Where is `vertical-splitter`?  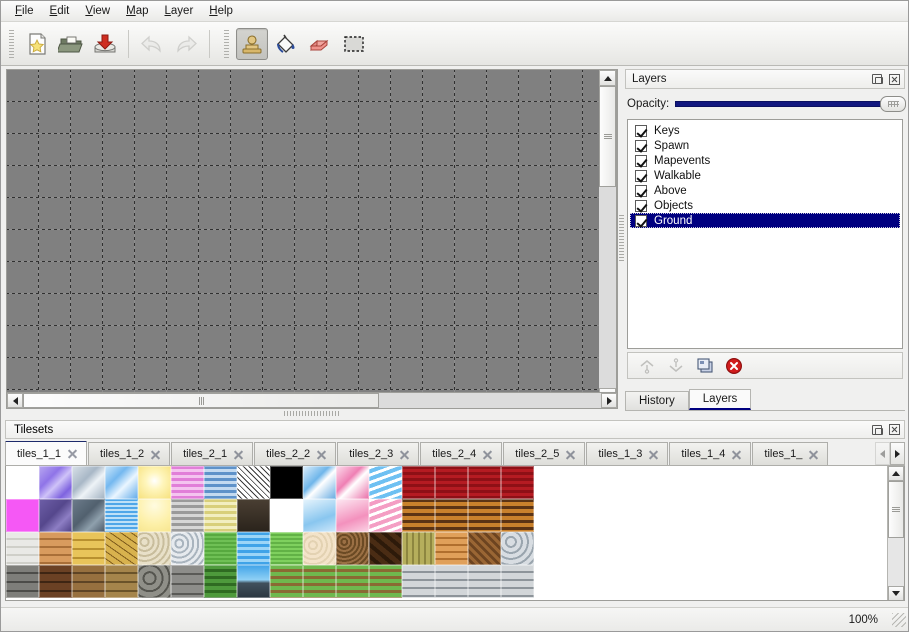 vertical-splitter is located at coordinates (621, 239).